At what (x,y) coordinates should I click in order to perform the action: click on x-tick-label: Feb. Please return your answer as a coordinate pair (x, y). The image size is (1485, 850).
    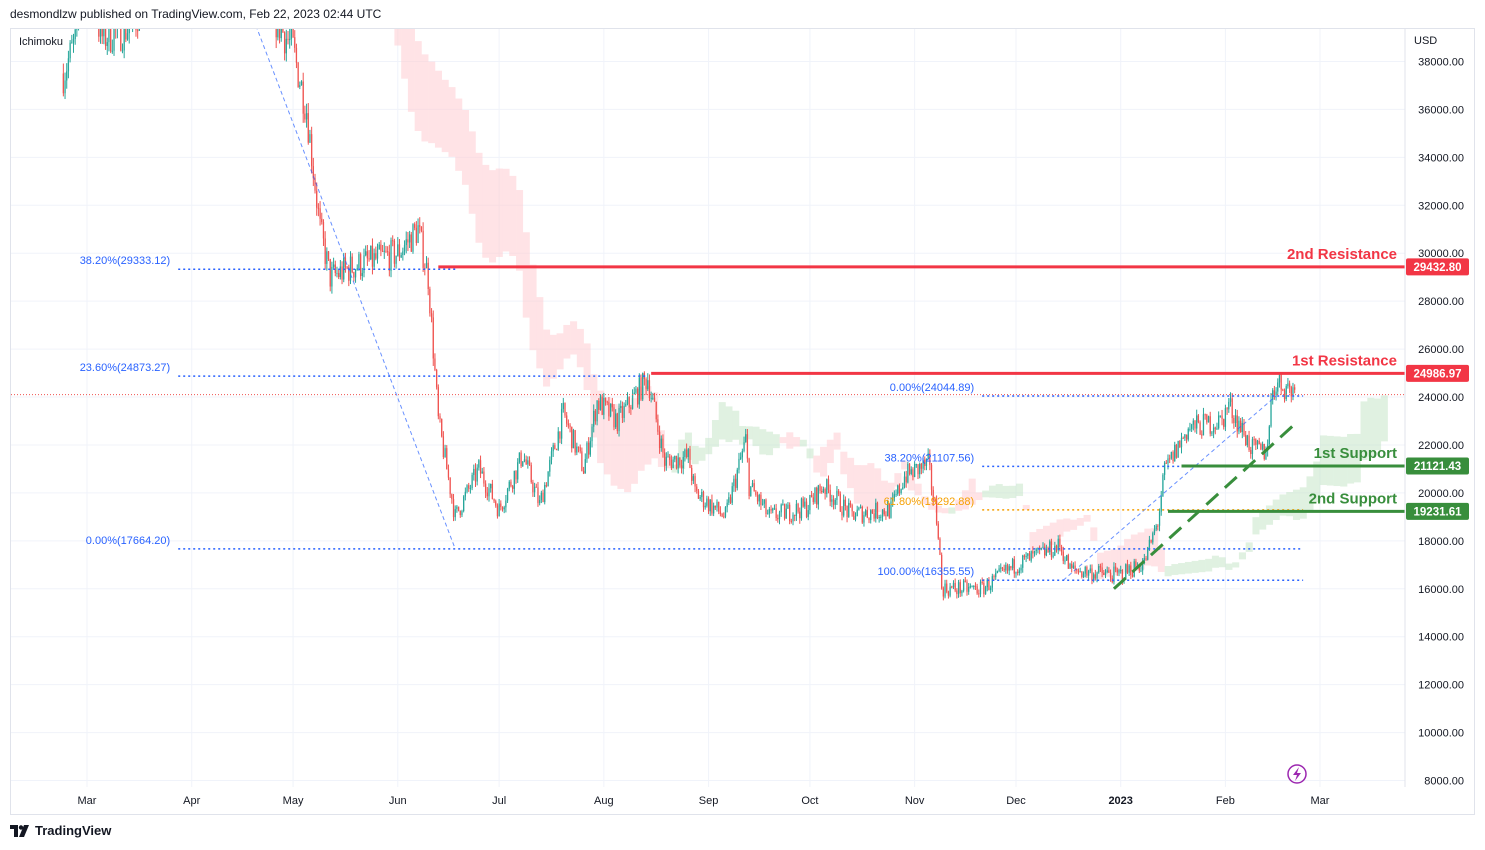
    Looking at the image, I should click on (1225, 801).